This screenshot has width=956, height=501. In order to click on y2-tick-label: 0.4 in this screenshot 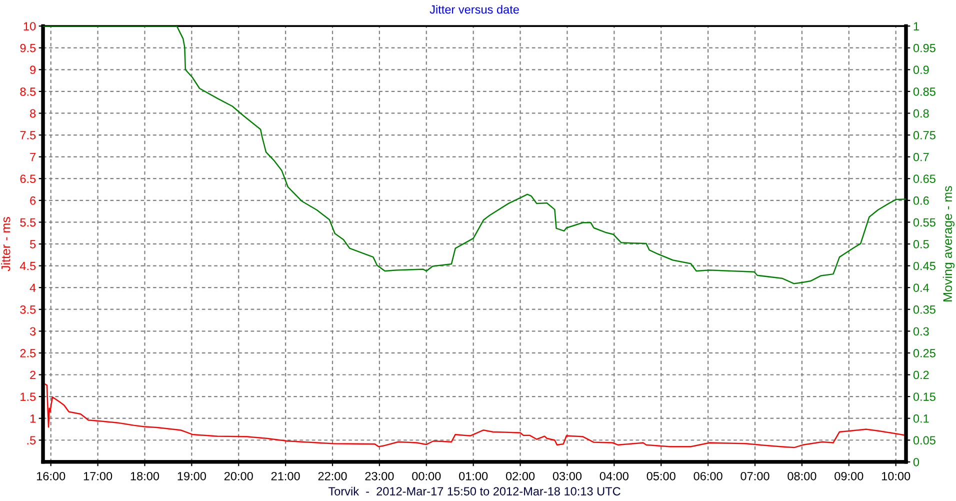, I will do `click(921, 288)`.